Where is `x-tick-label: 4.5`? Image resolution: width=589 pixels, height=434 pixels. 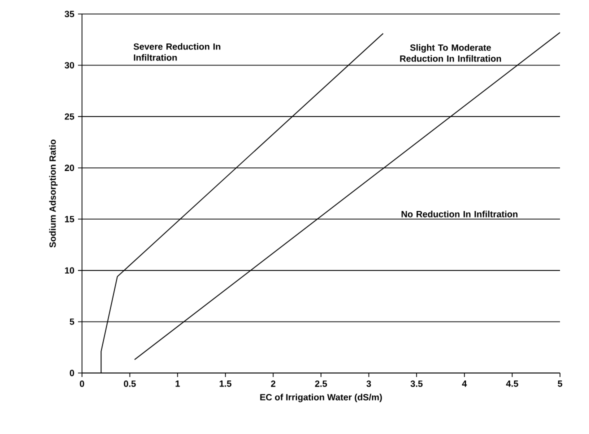 x-tick-label: 4.5 is located at coordinates (512, 383).